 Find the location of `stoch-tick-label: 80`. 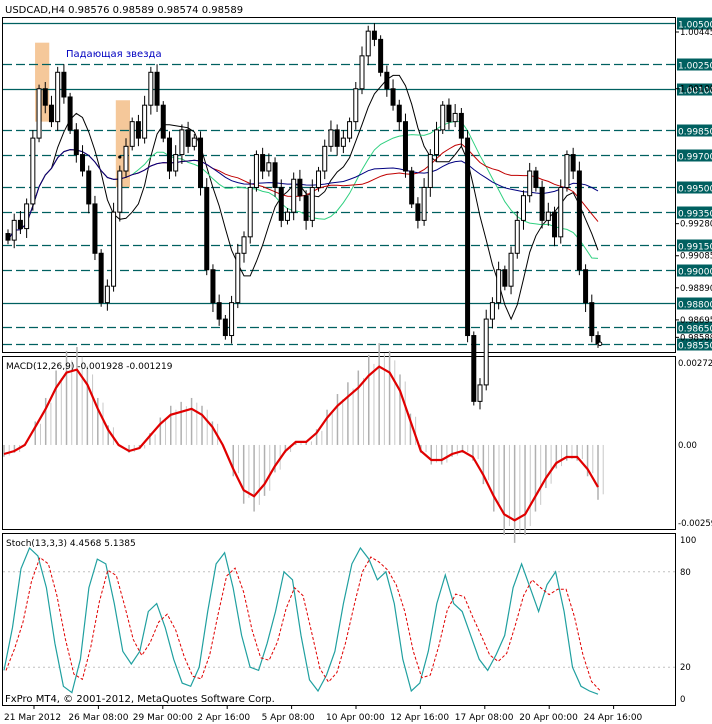

stoch-tick-label: 80 is located at coordinates (685, 573).